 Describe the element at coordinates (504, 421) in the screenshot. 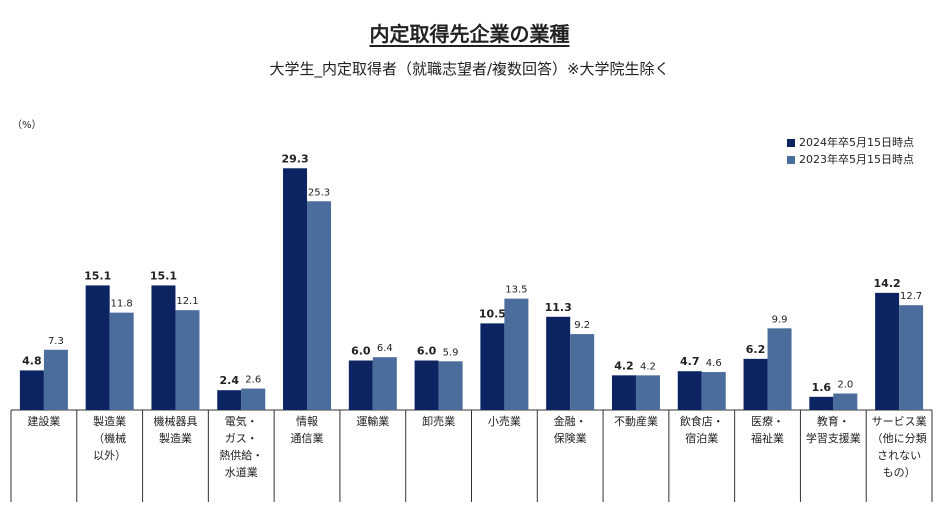

I see `category-label: 小売業` at that location.